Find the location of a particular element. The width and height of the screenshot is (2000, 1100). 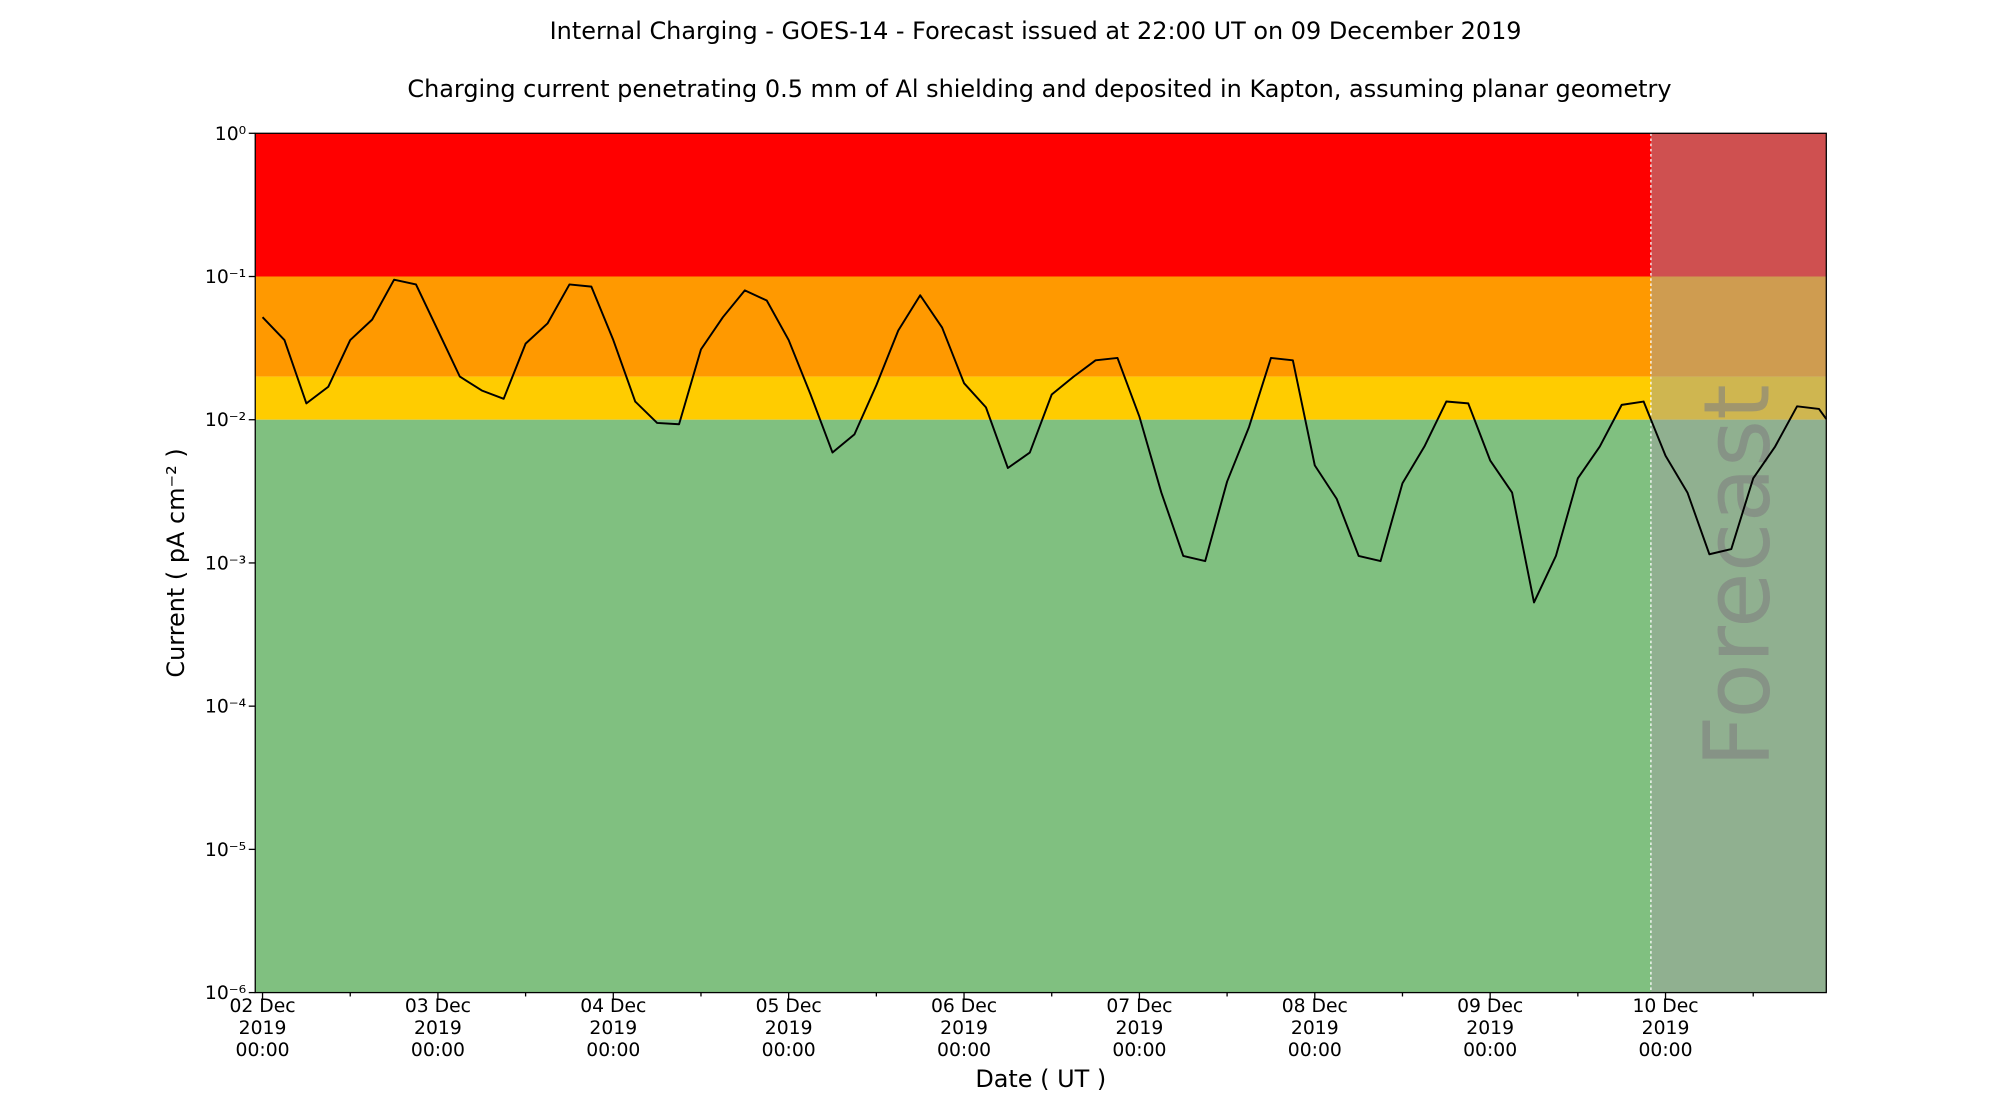

x-axis-label: Date ( UT ) is located at coordinates (1040, 1079).